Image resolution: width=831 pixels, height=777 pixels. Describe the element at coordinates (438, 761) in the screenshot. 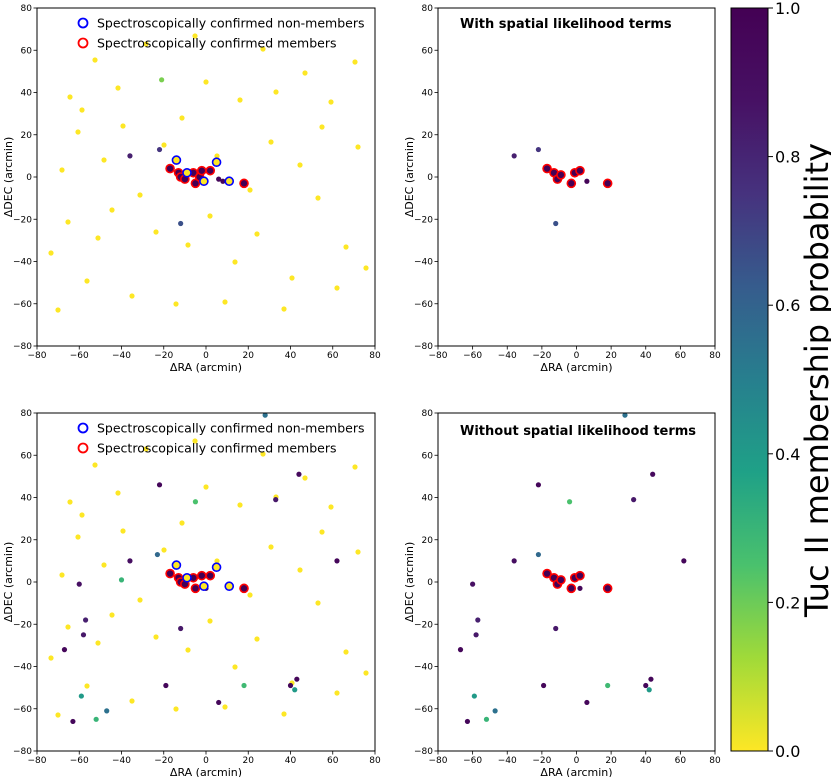

I see `x-tick-label: −80` at that location.